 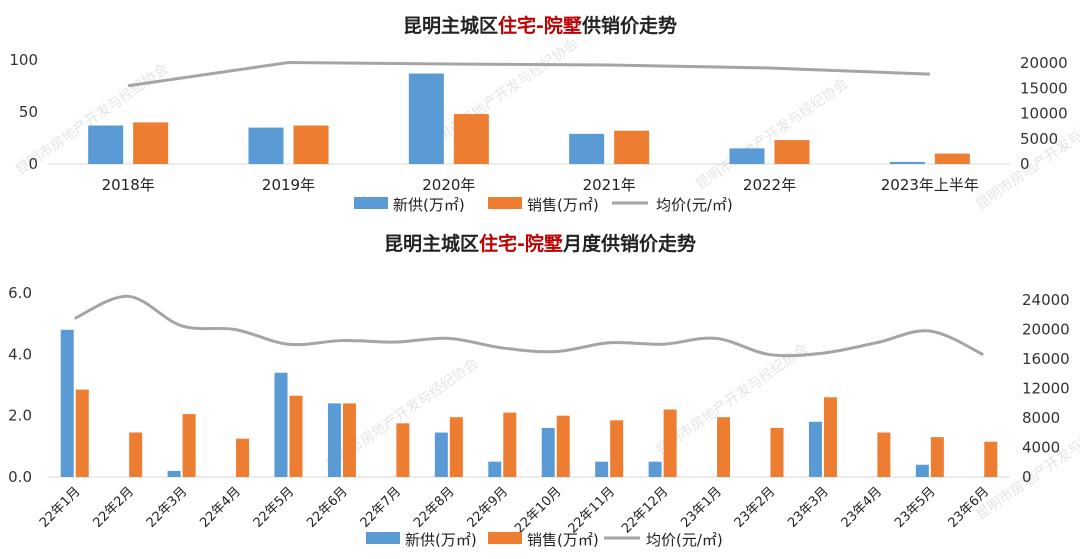 What do you see at coordinates (592, 510) in the screenshot?
I see `x-tick-label: 22年11月` at bounding box center [592, 510].